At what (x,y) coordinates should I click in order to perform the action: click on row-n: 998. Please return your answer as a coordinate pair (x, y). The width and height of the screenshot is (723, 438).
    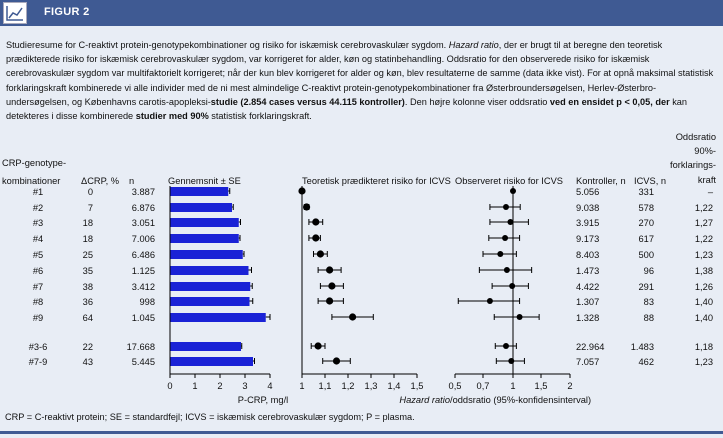
    Looking at the image, I should click on (147, 302).